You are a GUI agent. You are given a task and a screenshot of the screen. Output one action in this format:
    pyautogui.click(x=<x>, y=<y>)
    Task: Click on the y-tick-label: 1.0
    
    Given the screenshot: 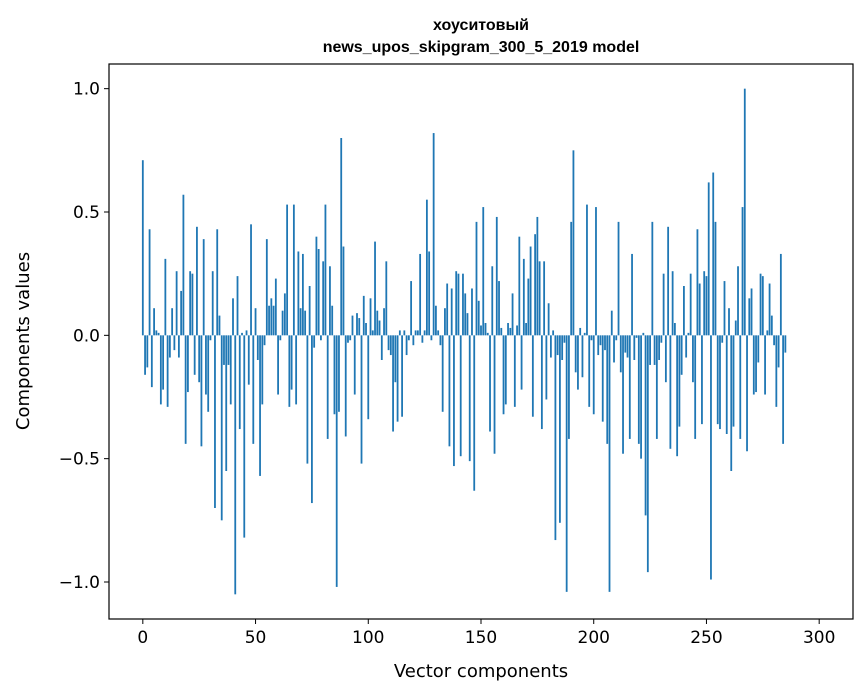 What is the action you would take?
    pyautogui.click(x=86, y=90)
    